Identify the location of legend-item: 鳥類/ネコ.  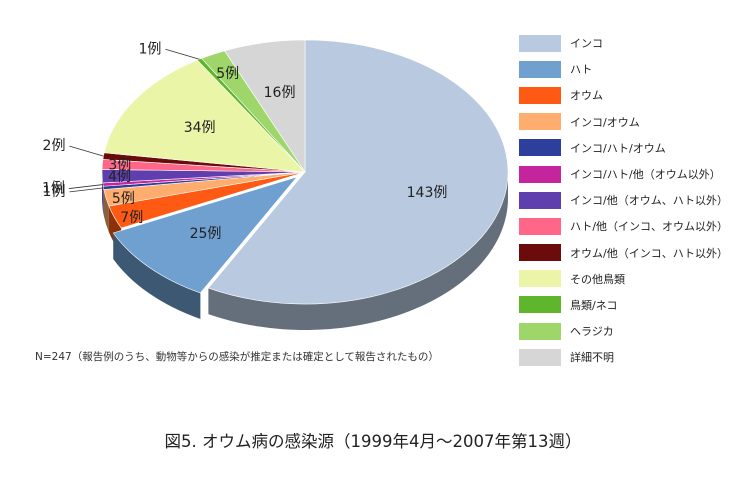
(631, 305).